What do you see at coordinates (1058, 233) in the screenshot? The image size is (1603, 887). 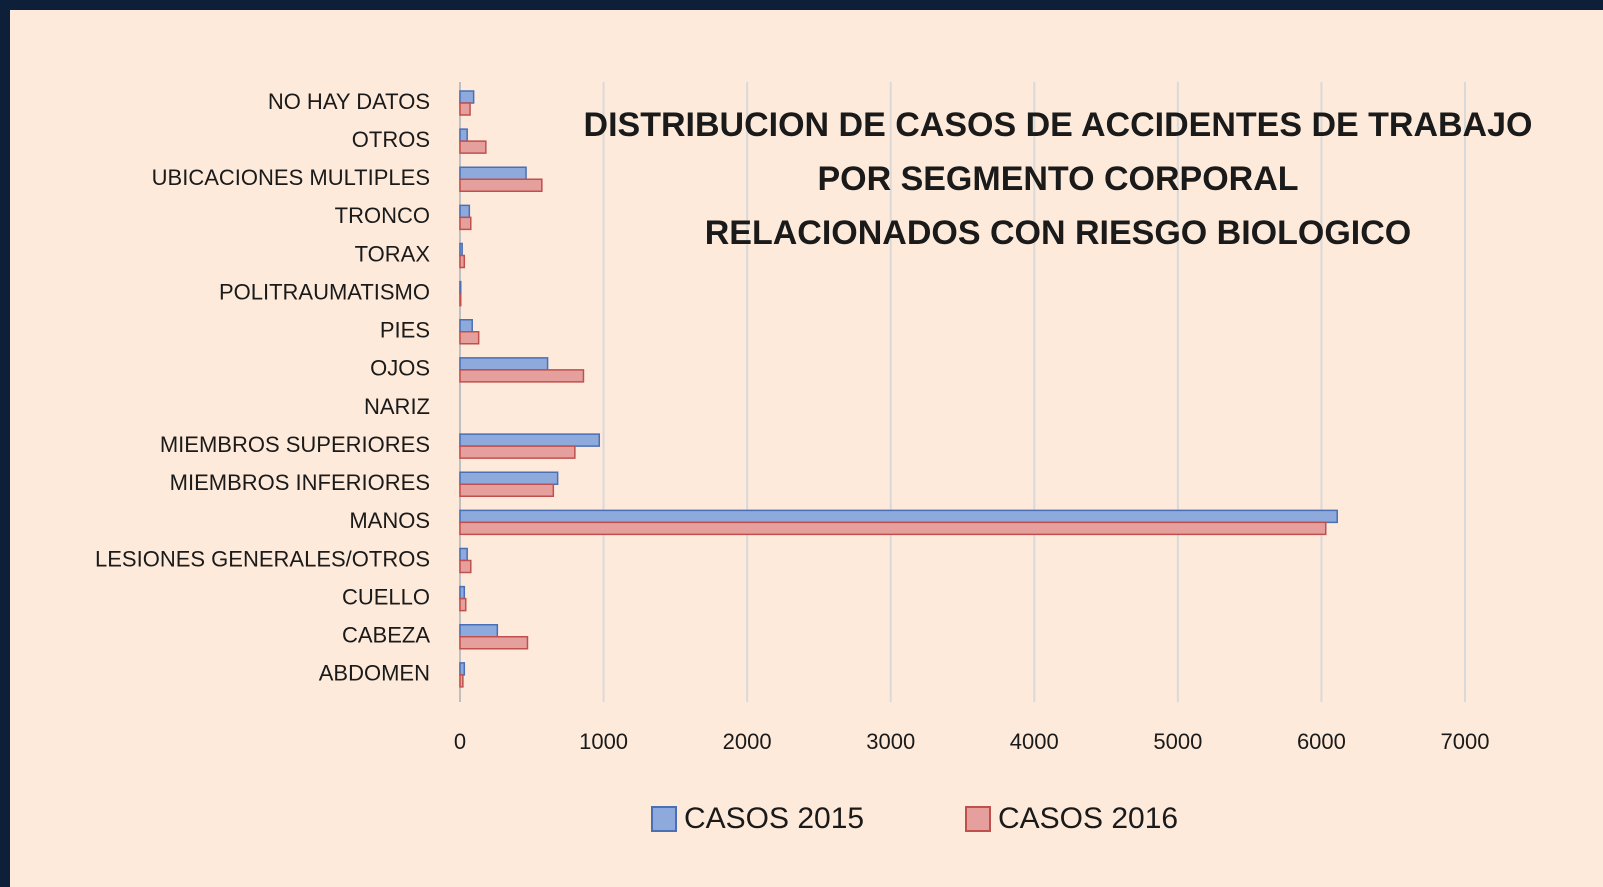 I see `chart-title: RELACIONADOS CON RIESGO BIOLOGICO` at bounding box center [1058, 233].